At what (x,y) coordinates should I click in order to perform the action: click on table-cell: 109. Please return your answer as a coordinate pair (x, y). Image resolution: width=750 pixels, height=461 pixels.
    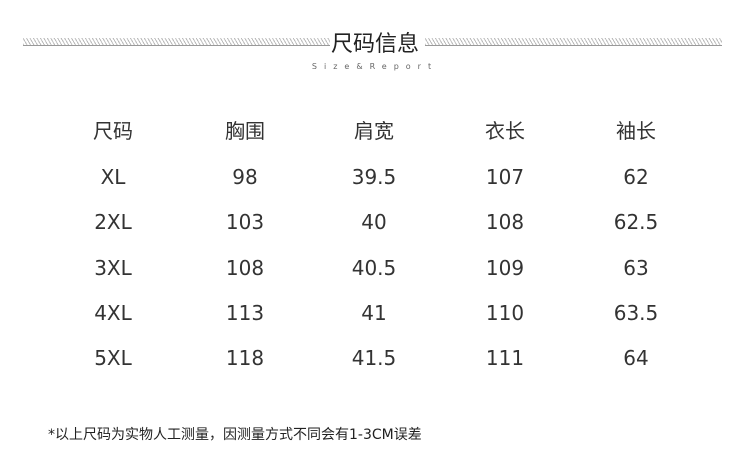
    Looking at the image, I should click on (505, 268).